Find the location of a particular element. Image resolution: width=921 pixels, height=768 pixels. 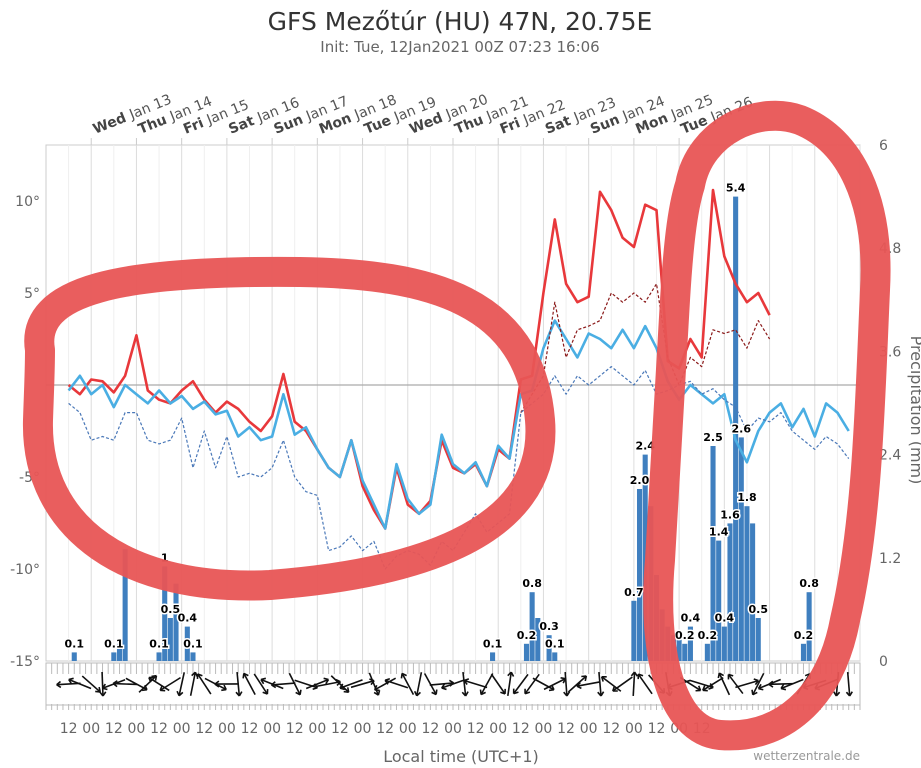

y-right-tick-label: 1.2 is located at coordinates (890, 559).